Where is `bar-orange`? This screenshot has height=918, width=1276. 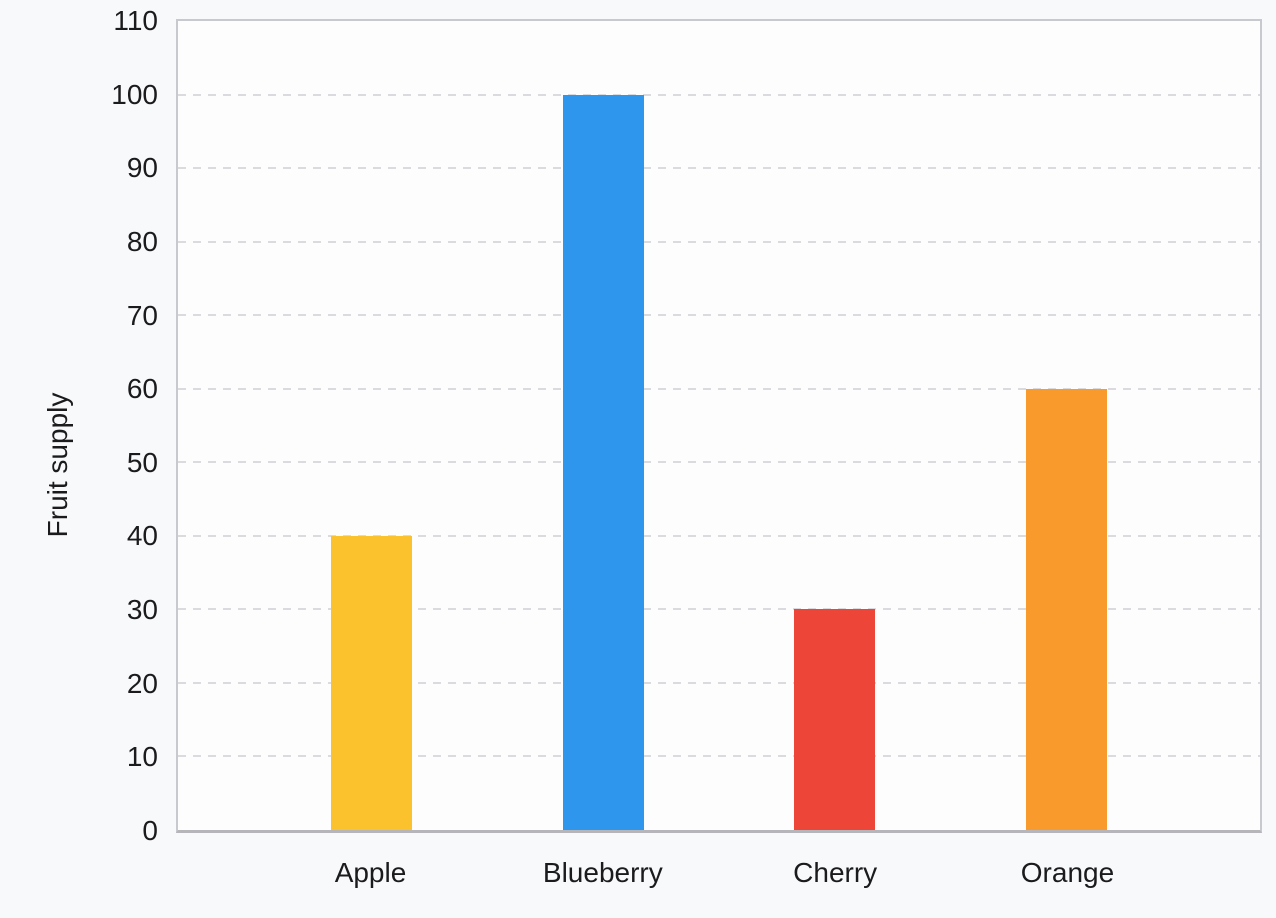
bar-orange is located at coordinates (1066, 609).